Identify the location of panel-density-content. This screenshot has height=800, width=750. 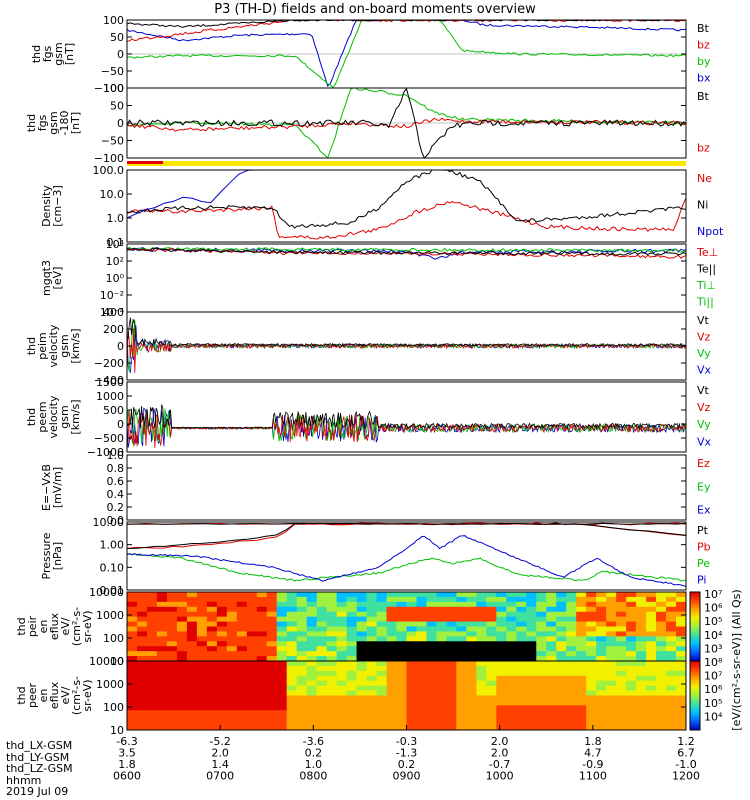
(406, 205).